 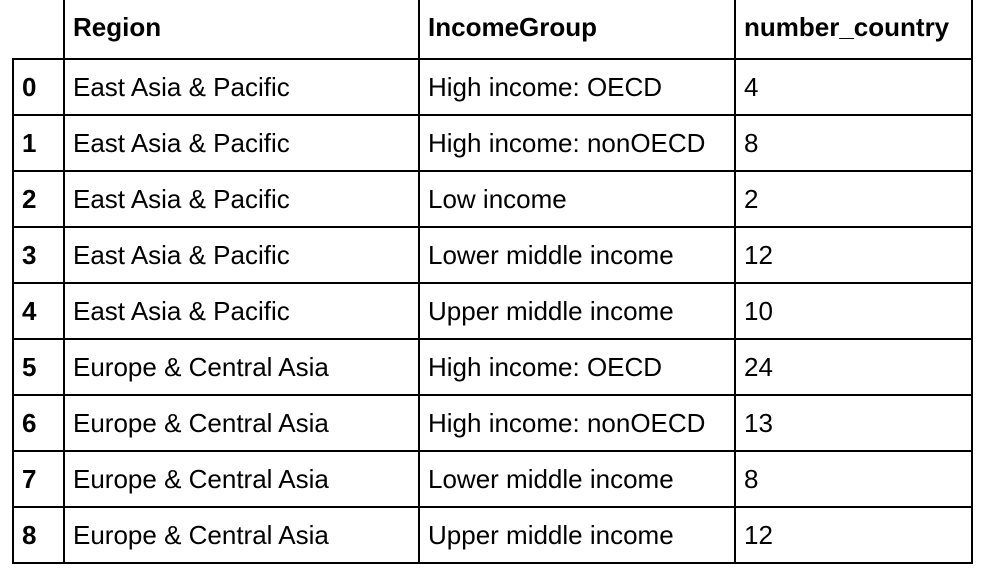 I want to click on row-index: 0, so click(x=38, y=87).